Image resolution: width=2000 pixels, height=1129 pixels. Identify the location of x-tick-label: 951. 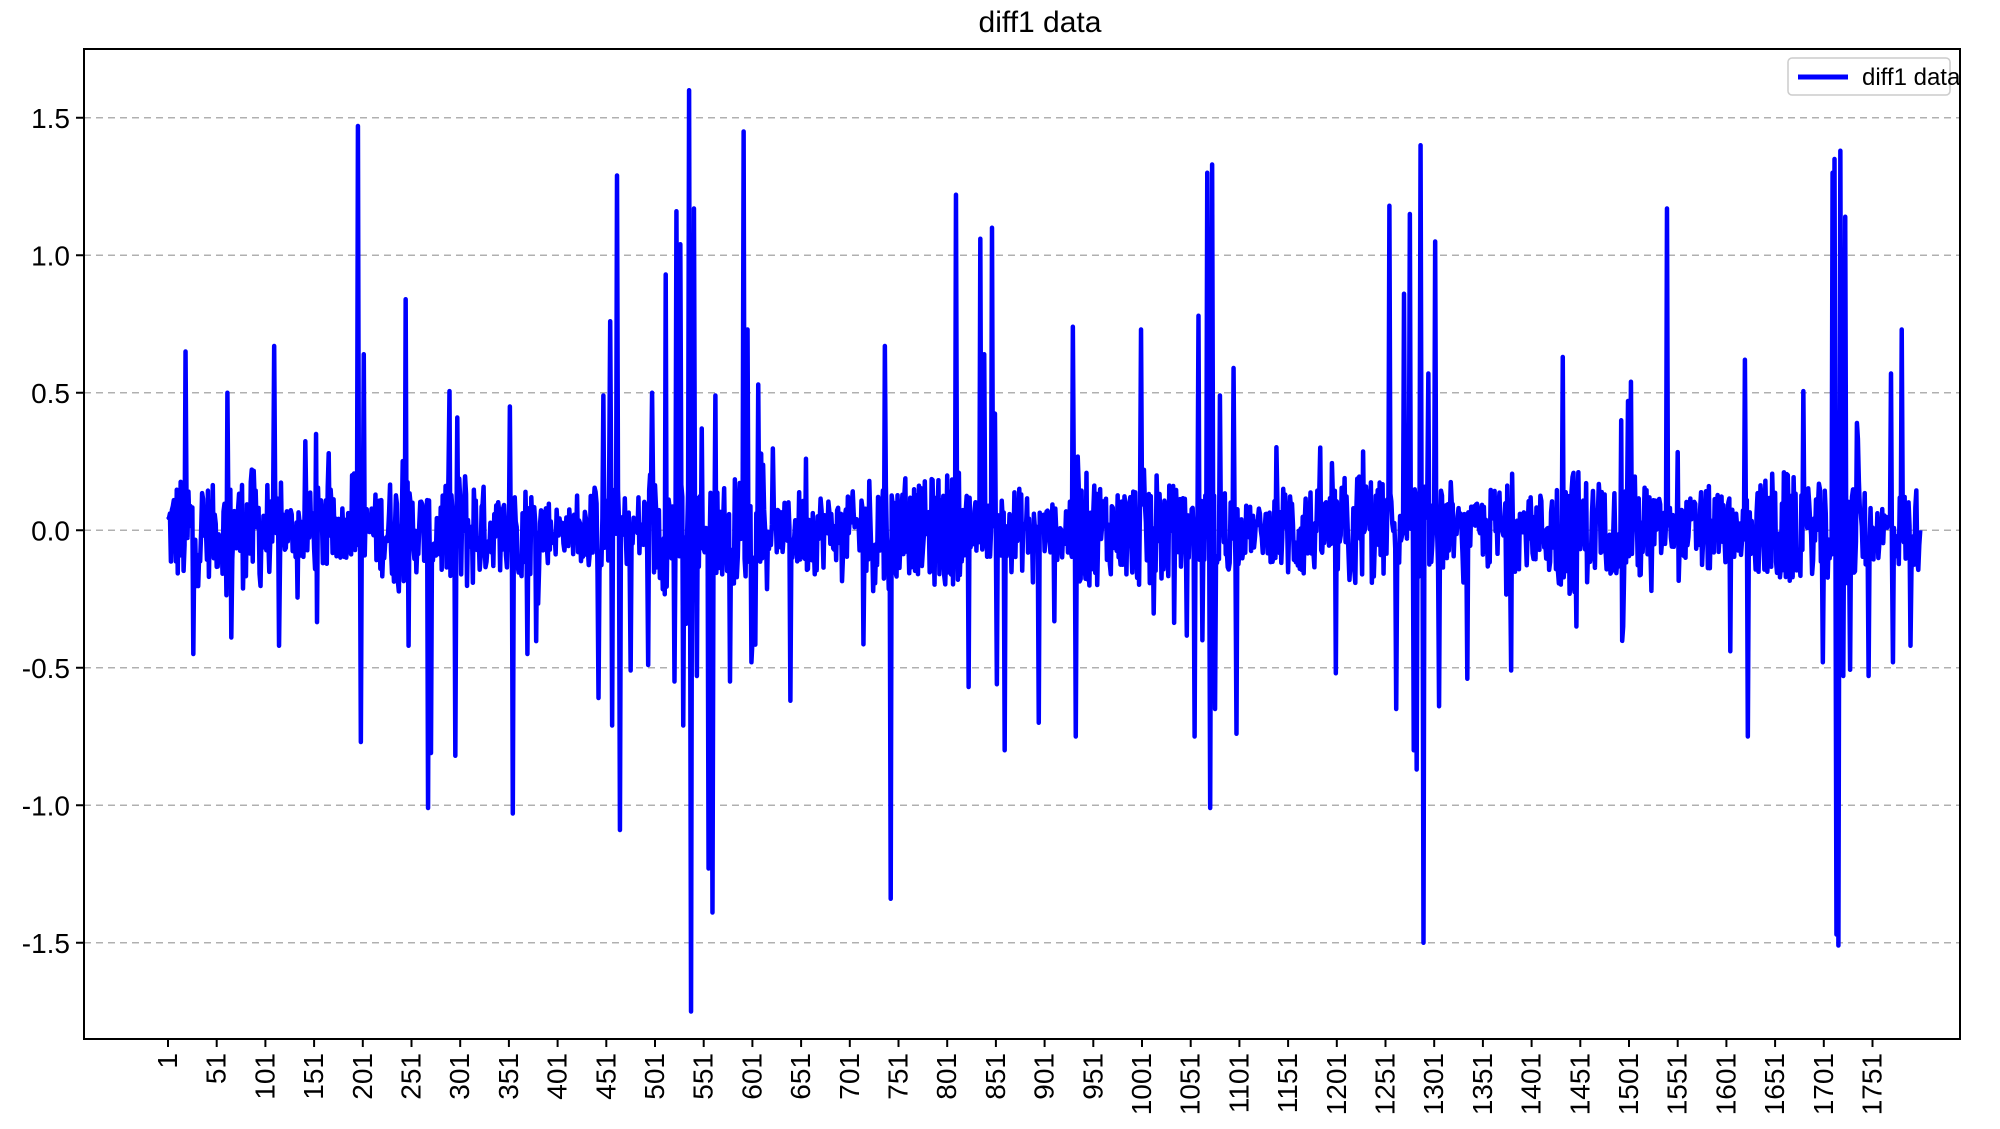
(1092, 1076).